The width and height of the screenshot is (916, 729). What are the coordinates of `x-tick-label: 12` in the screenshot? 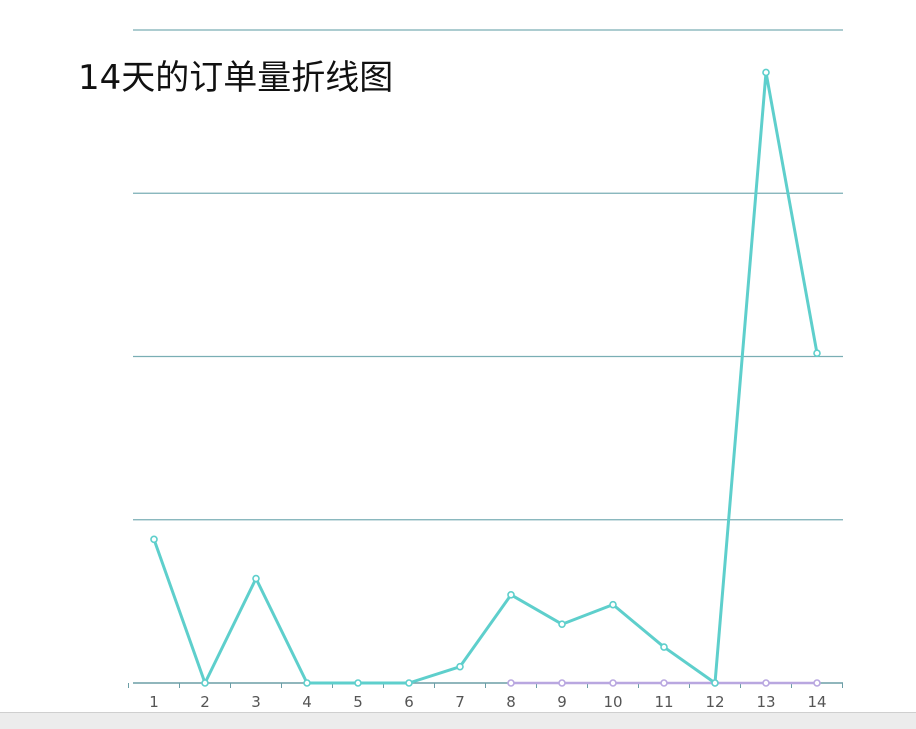 It's located at (714, 702).